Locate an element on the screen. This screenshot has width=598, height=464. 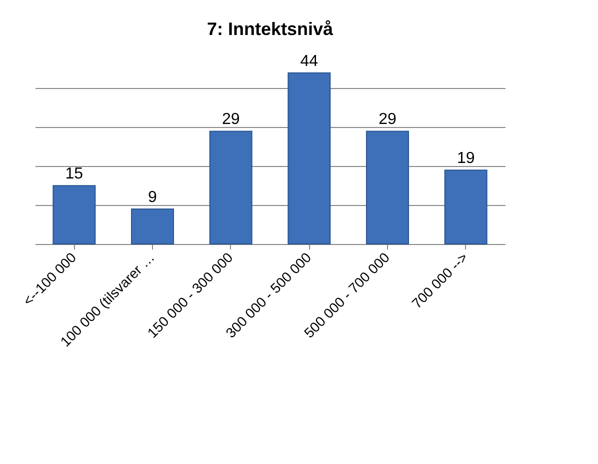
data-label: 44 is located at coordinates (309, 61).